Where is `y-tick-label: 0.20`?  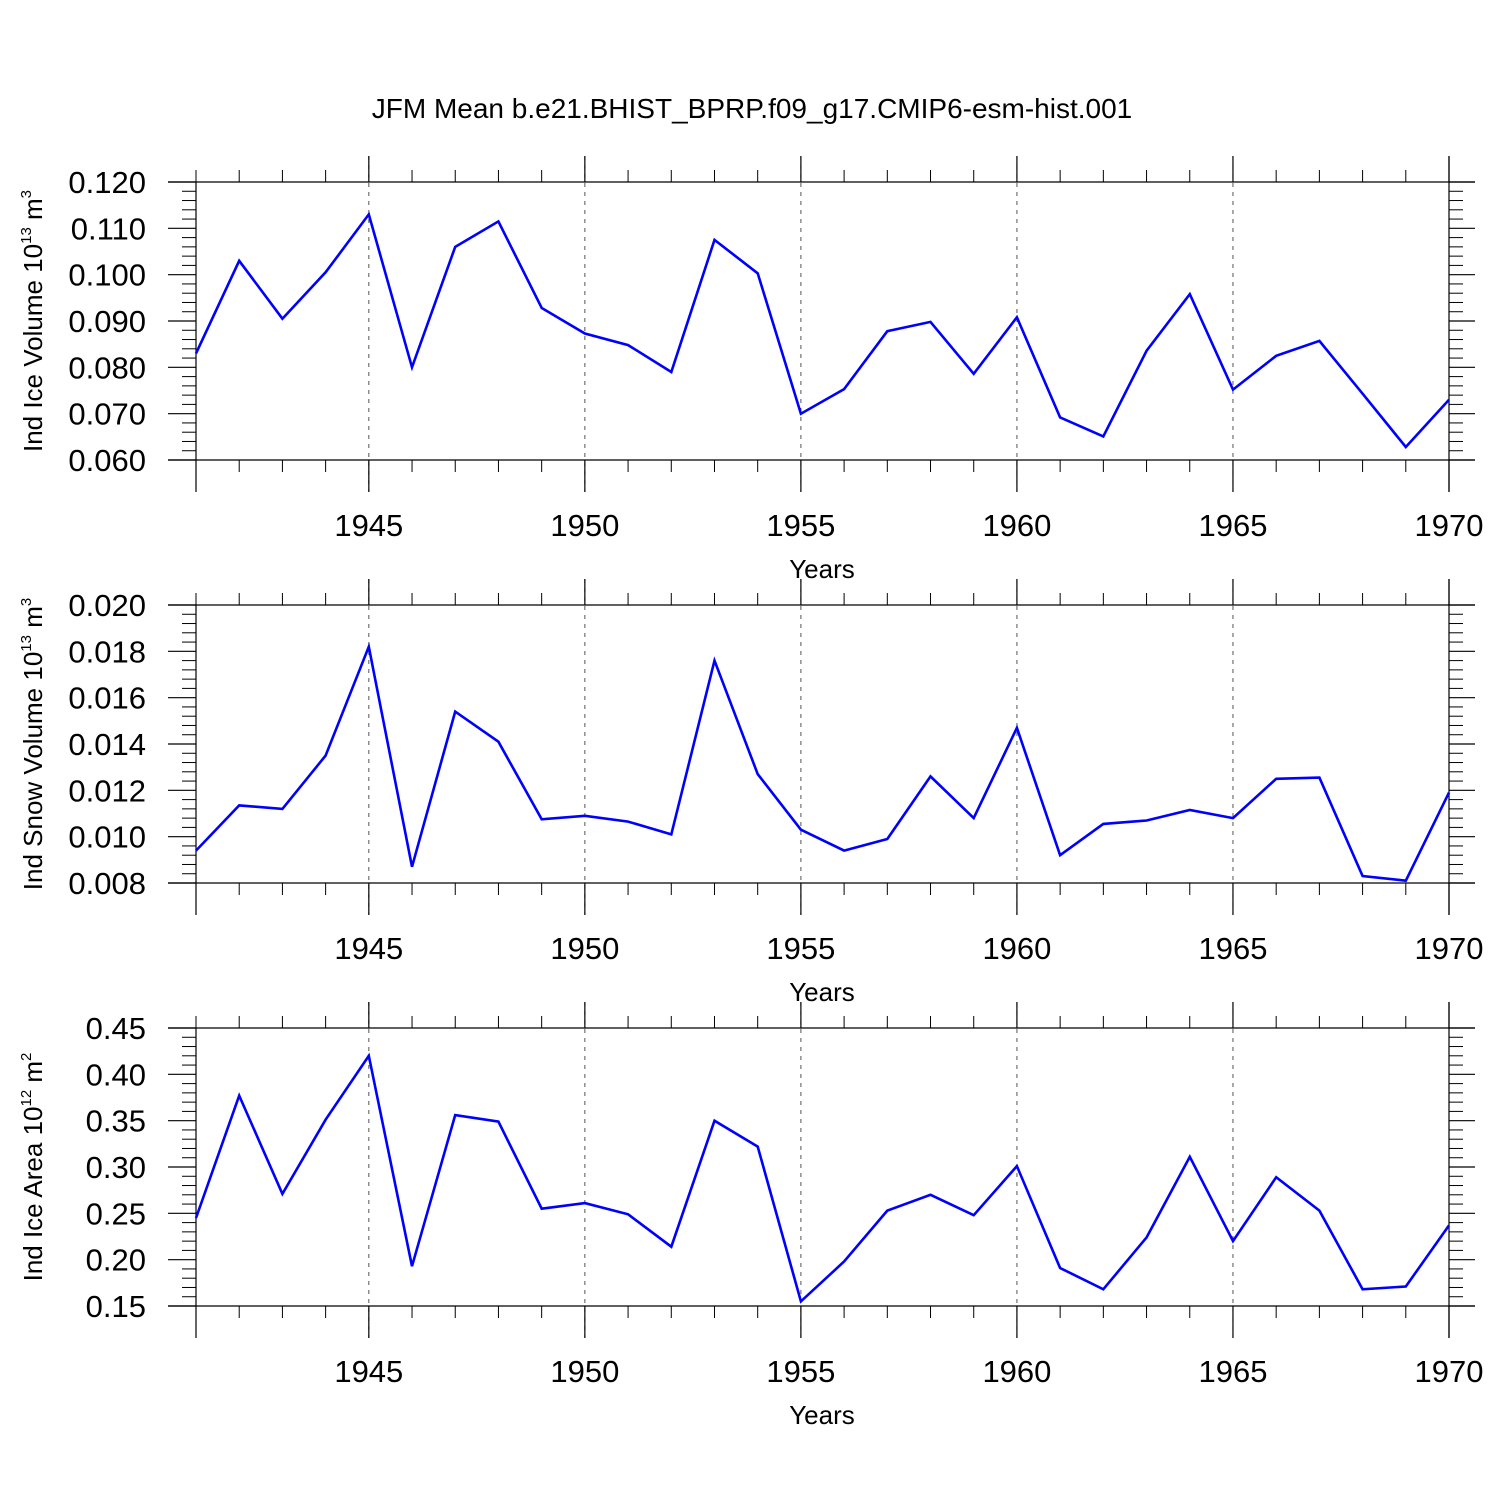
y-tick-label: 0.20 is located at coordinates (116, 1260).